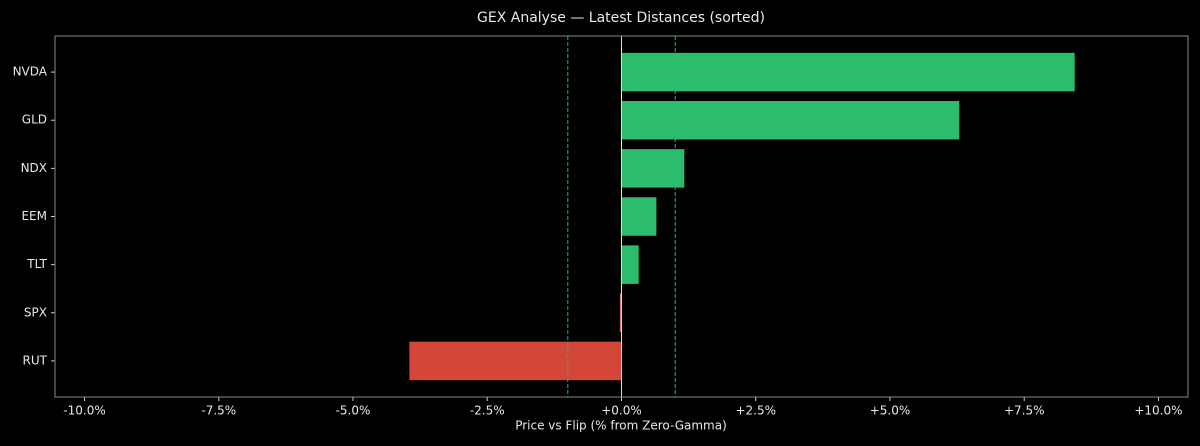 The image size is (1200, 446). I want to click on y-tick-label: NDX, so click(34, 168).